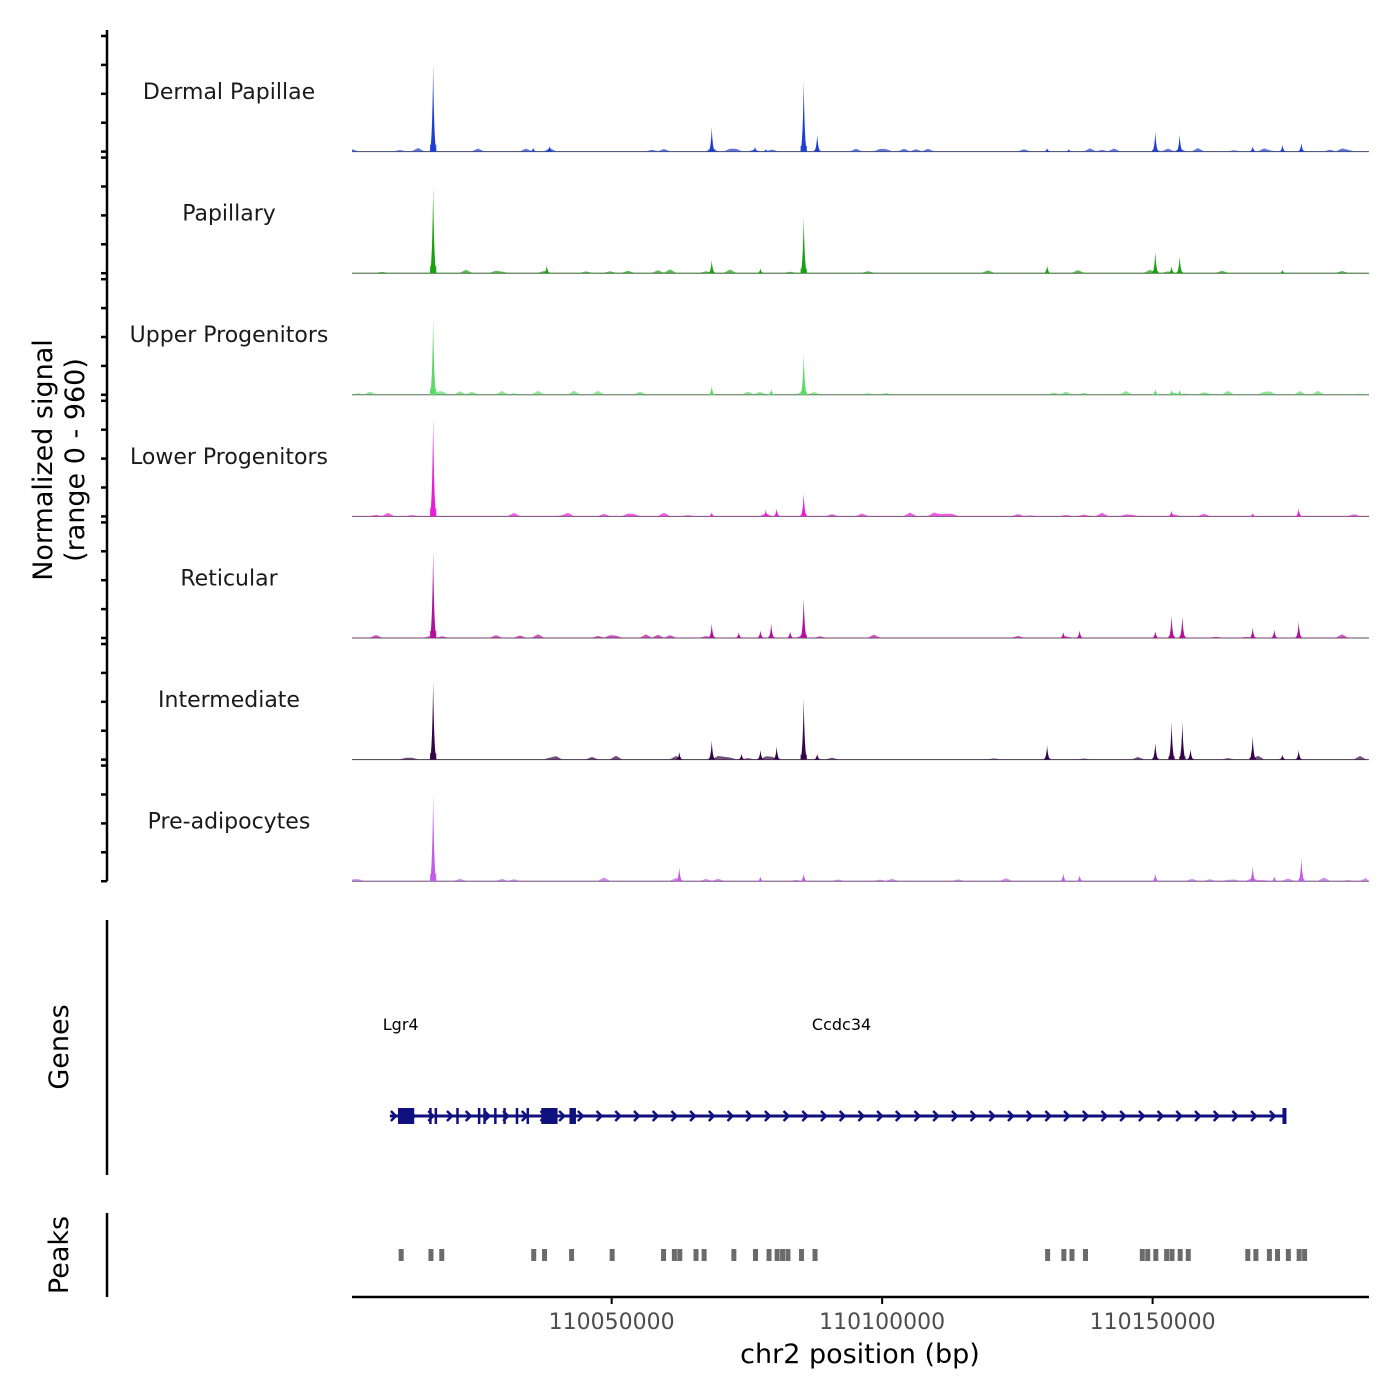  Describe the element at coordinates (612, 1322) in the screenshot. I see `x-tick-label: 110050000` at that location.